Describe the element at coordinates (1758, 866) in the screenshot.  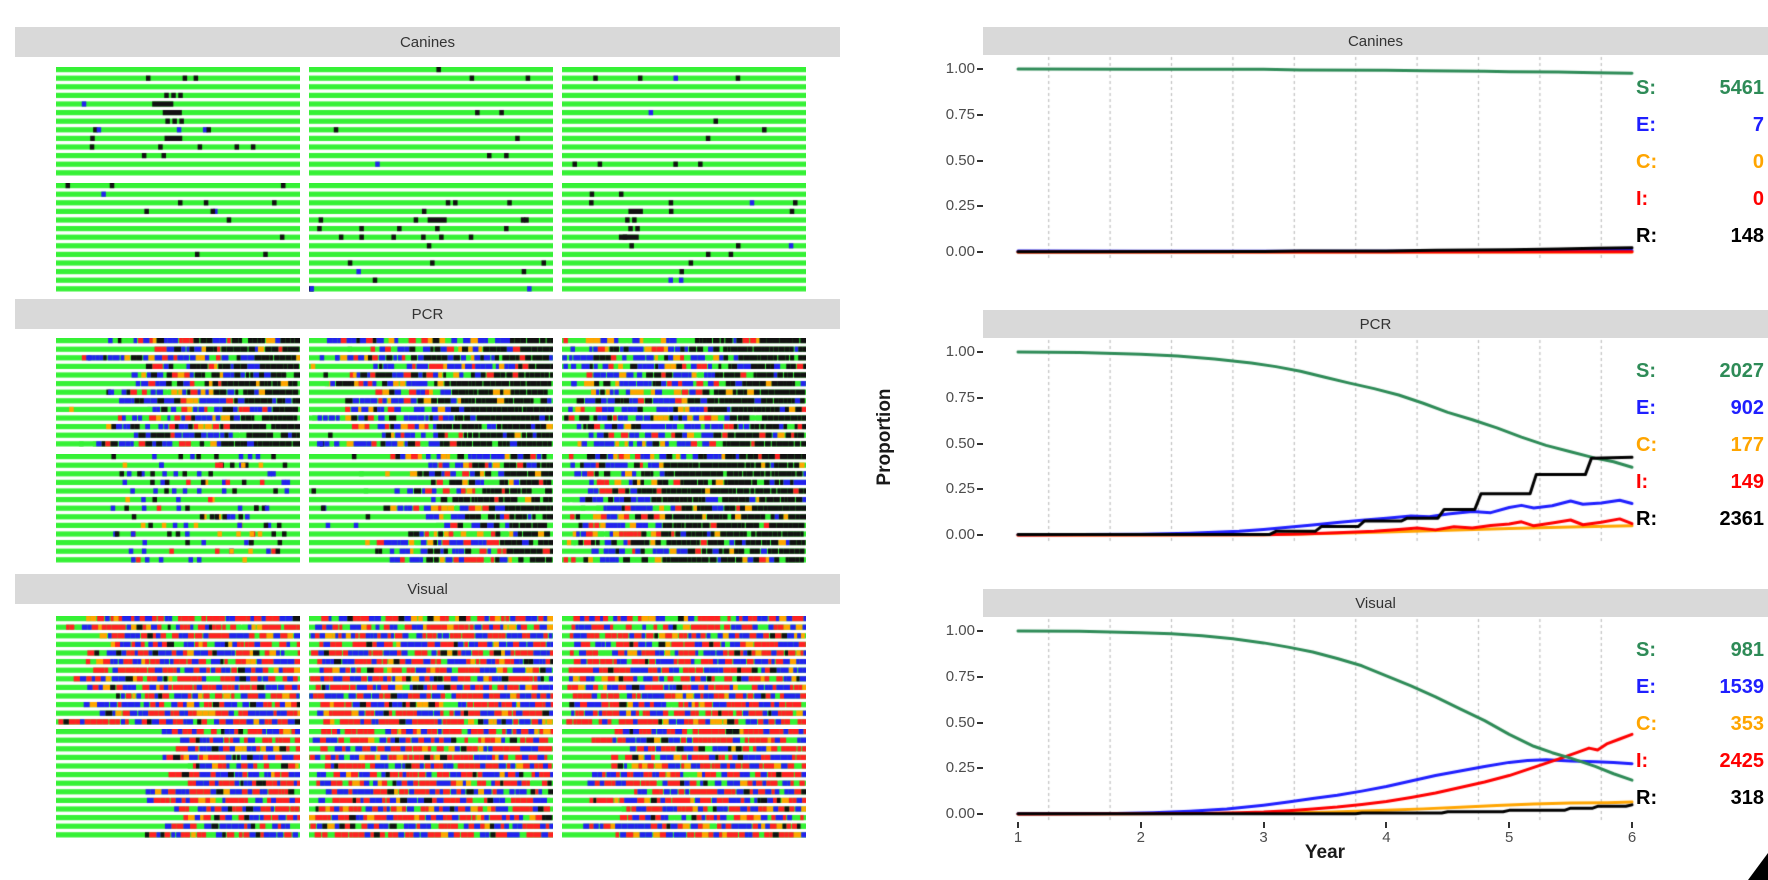
I see `corner-triangle-marker` at that location.